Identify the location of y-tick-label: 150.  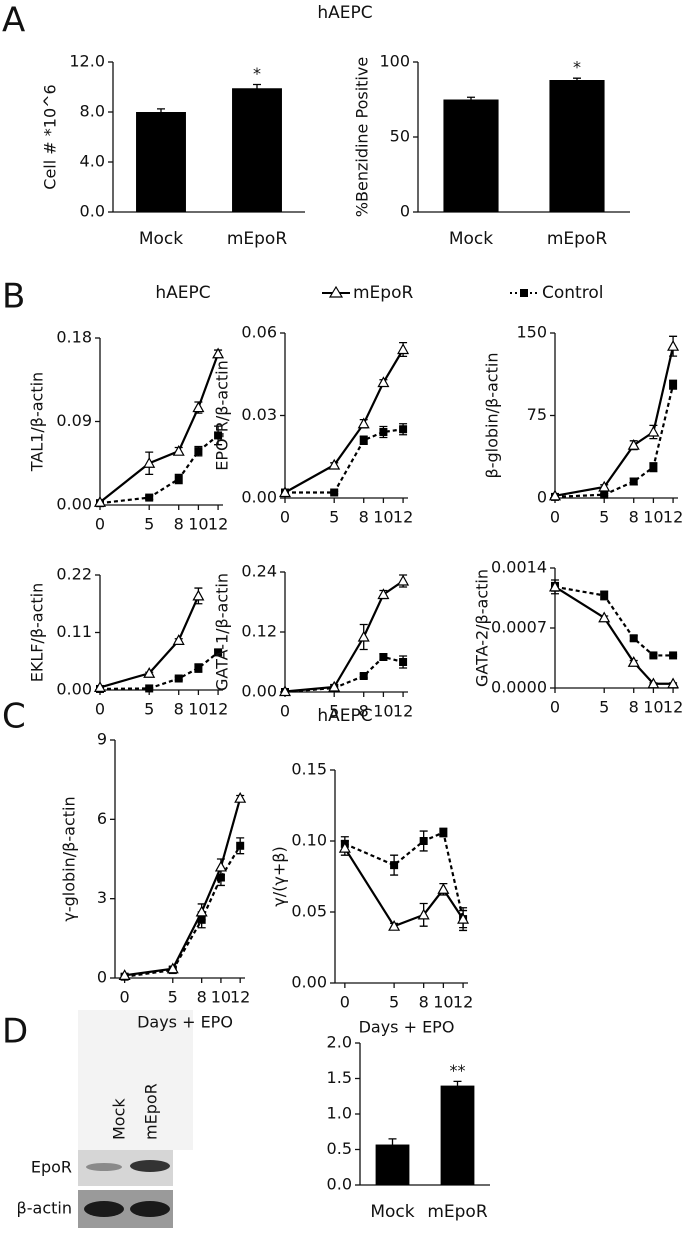
(531, 332).